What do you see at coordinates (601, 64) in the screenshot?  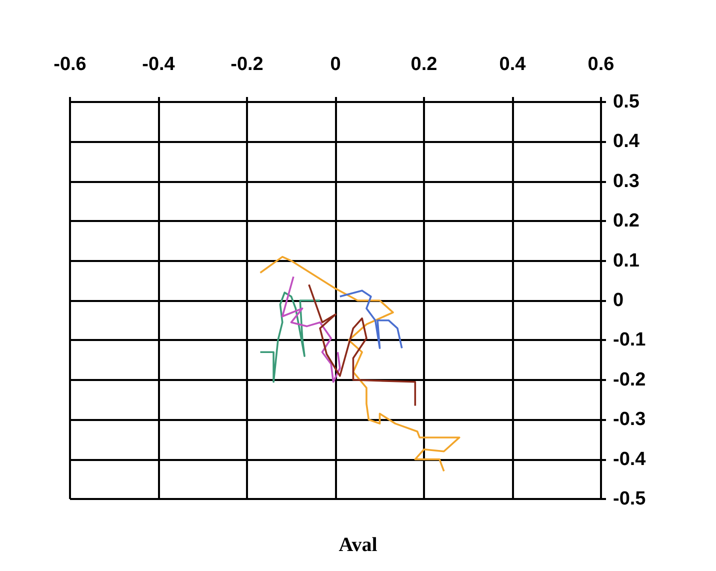 I see `x-tick-label: 0.6` at bounding box center [601, 64].